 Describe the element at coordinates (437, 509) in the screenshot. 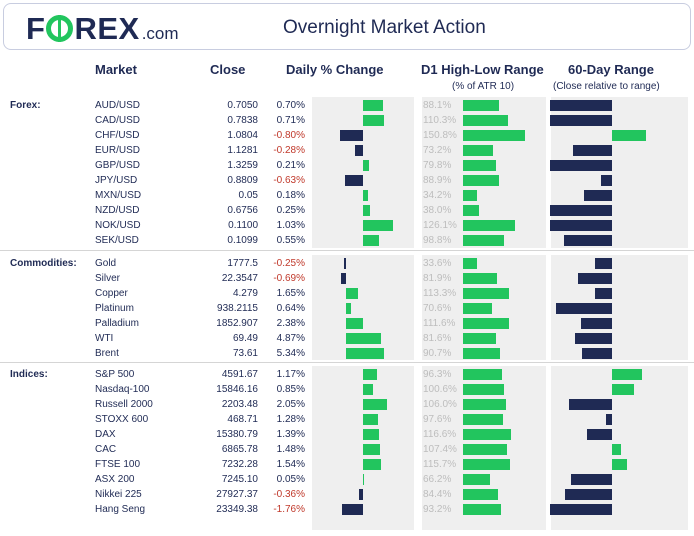

I see `d1-range-value: 93.2%` at that location.